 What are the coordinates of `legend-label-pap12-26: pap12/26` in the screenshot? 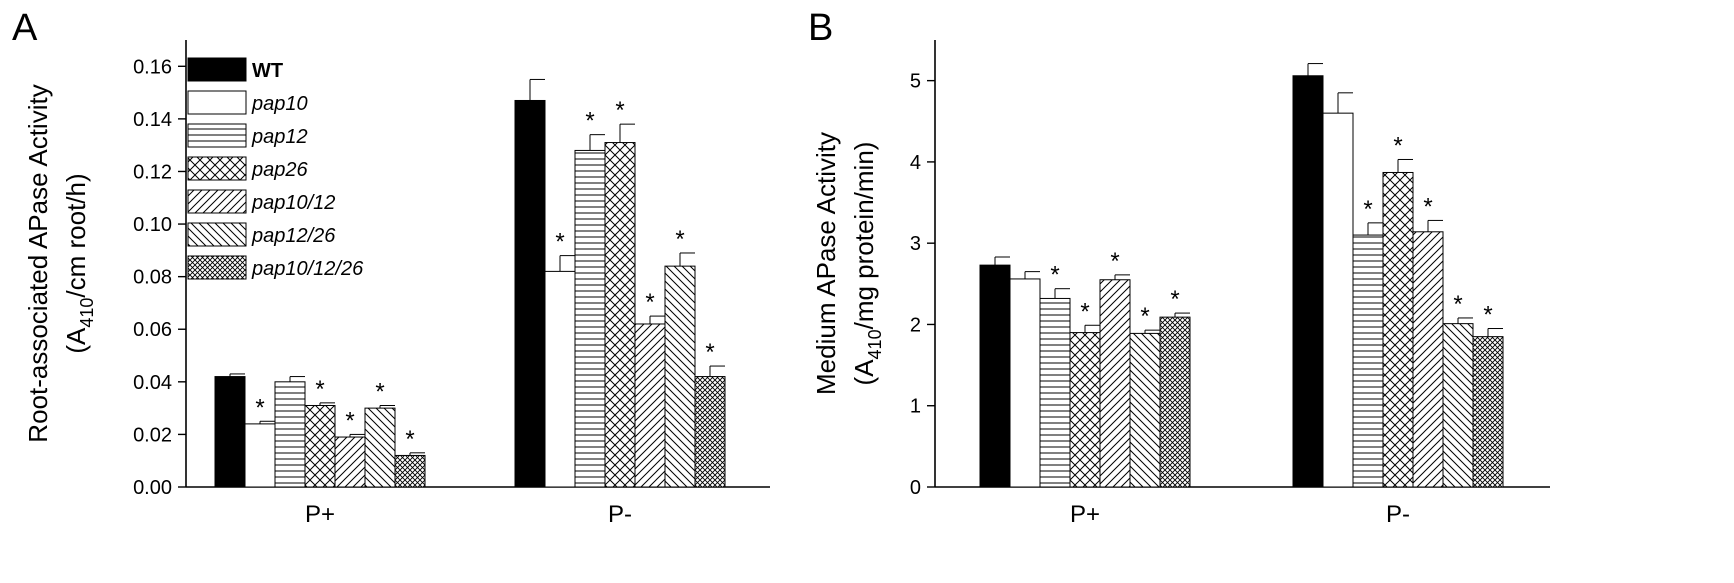 It's located at (293, 236).